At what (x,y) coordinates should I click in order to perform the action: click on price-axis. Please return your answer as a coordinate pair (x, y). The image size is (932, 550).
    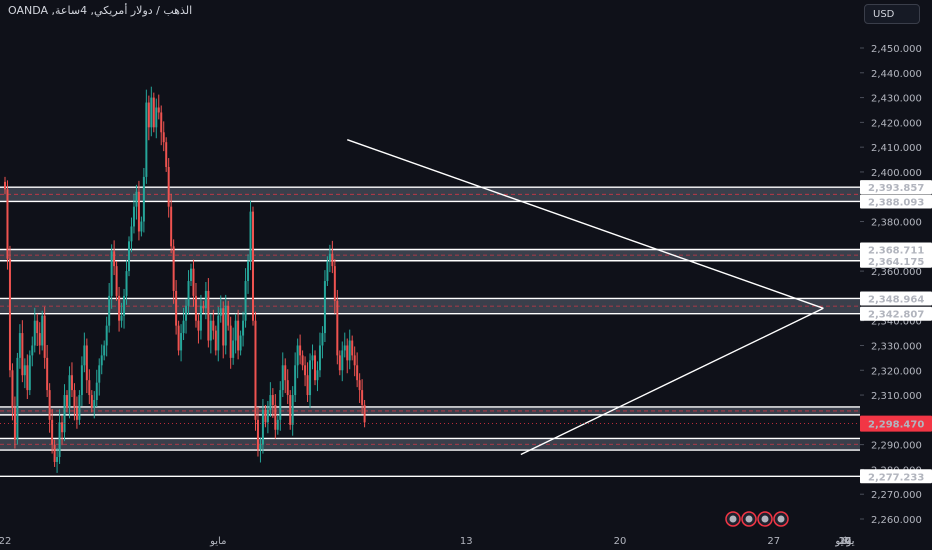
    Looking at the image, I should click on (896, 275).